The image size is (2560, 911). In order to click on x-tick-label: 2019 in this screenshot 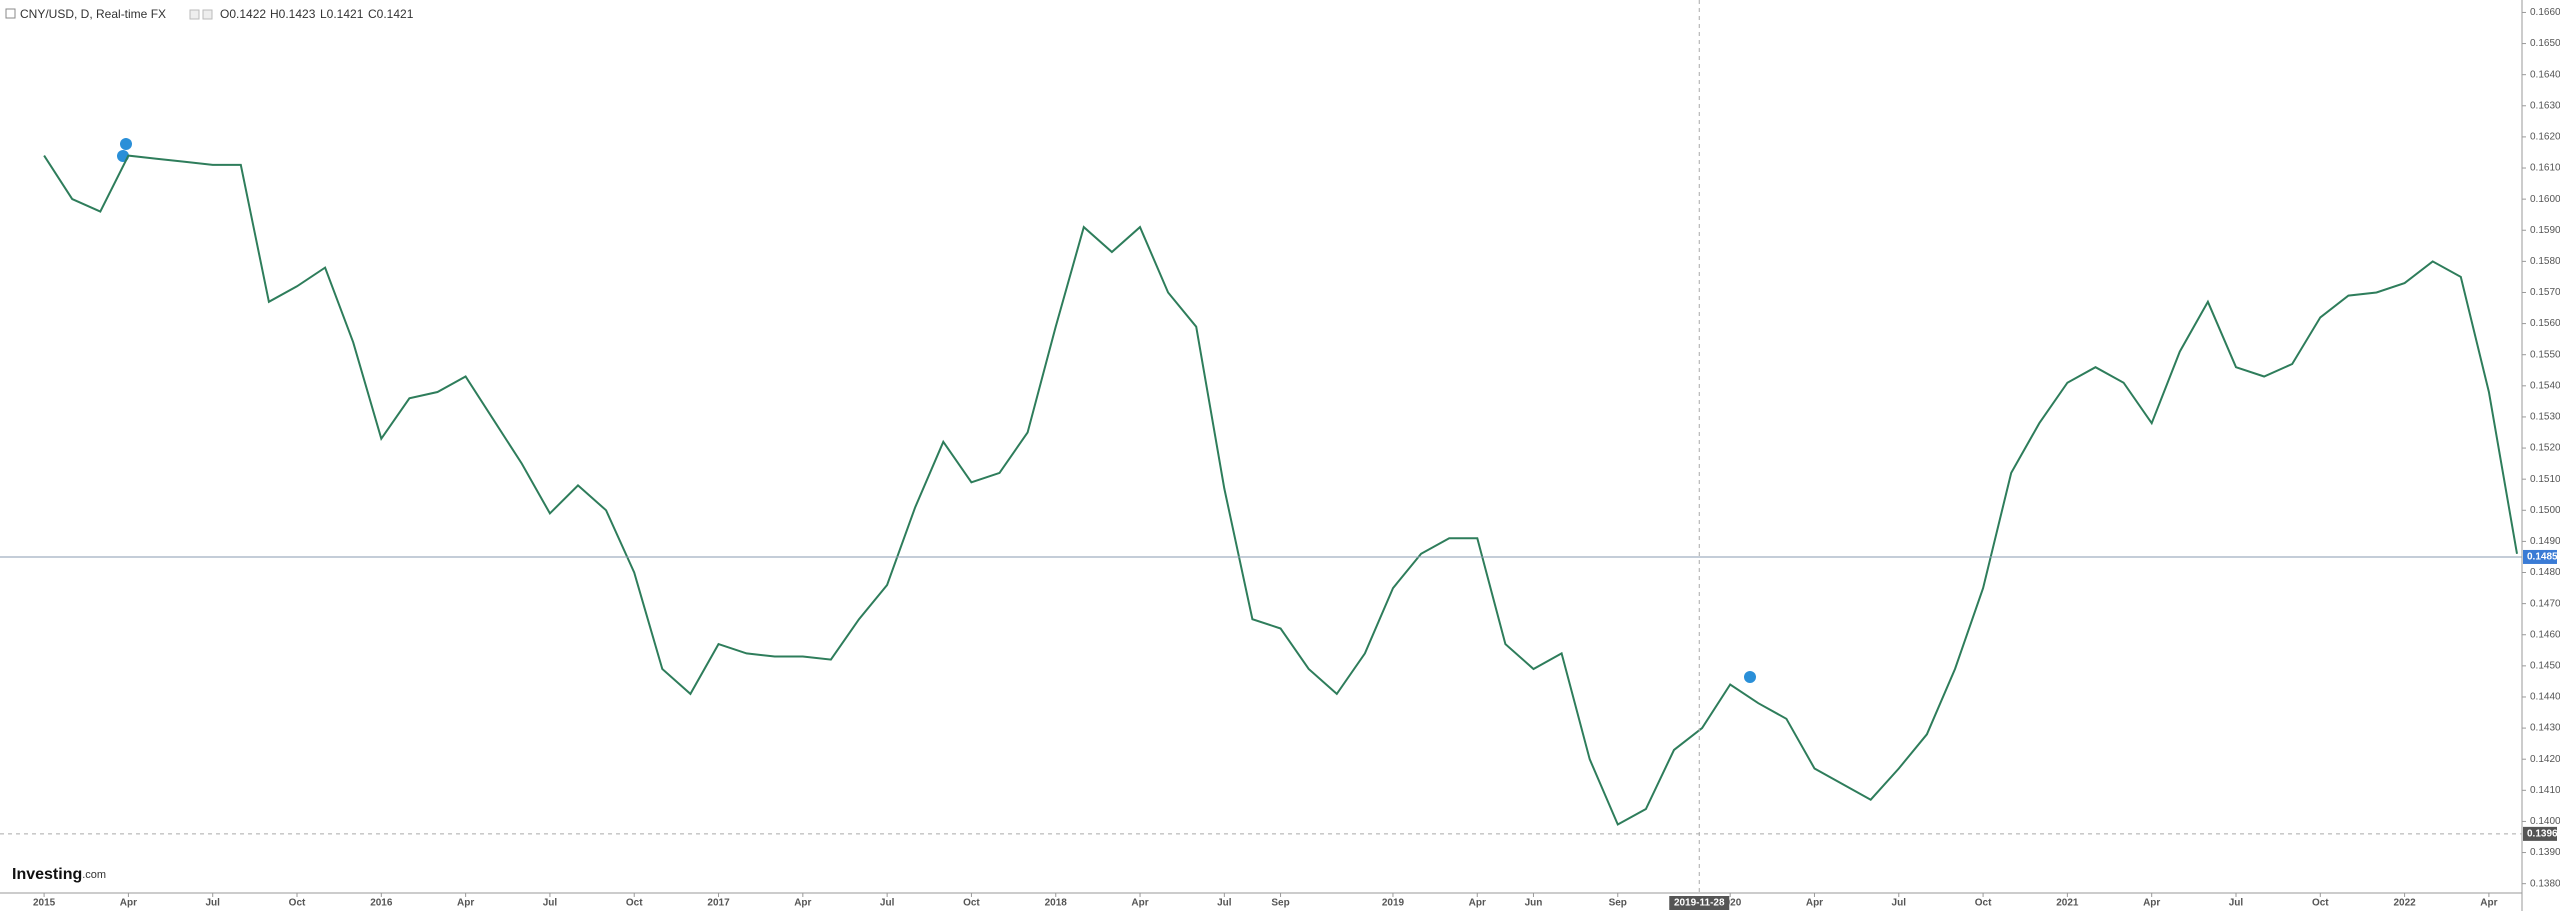, I will do `click(1393, 903)`.